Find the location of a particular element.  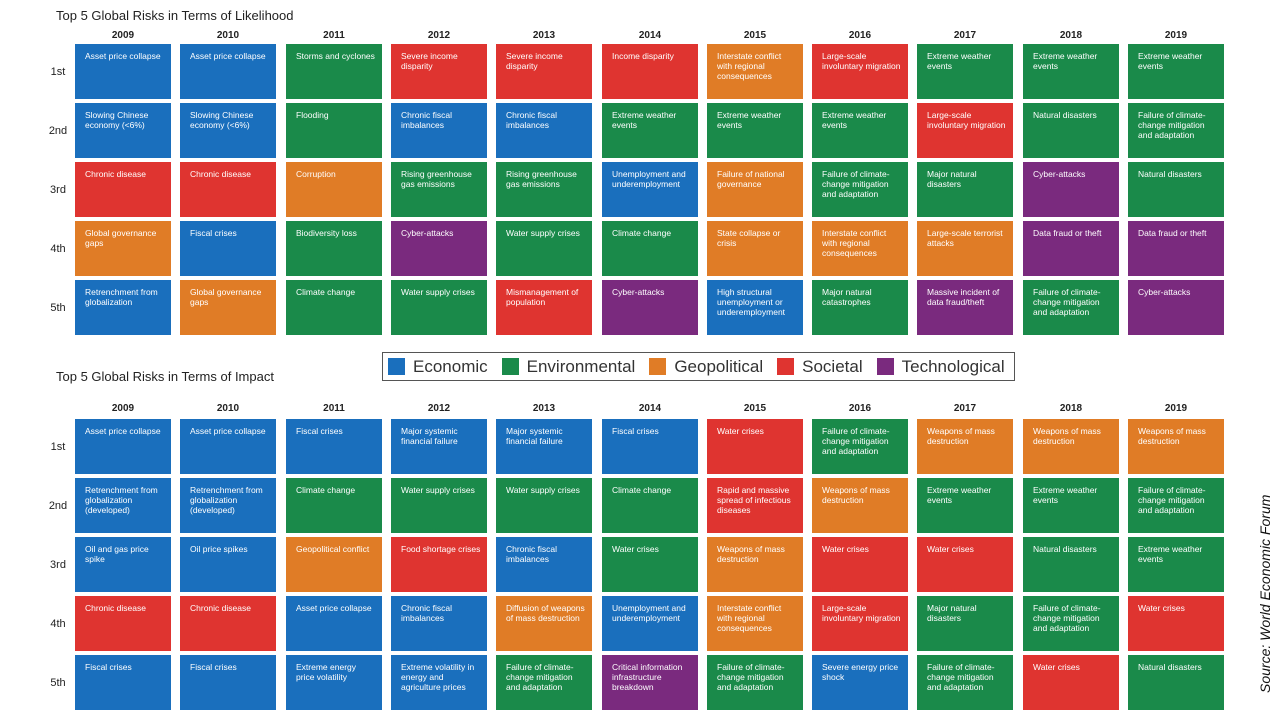

legend-label-technological: Technological is located at coordinates (953, 366).